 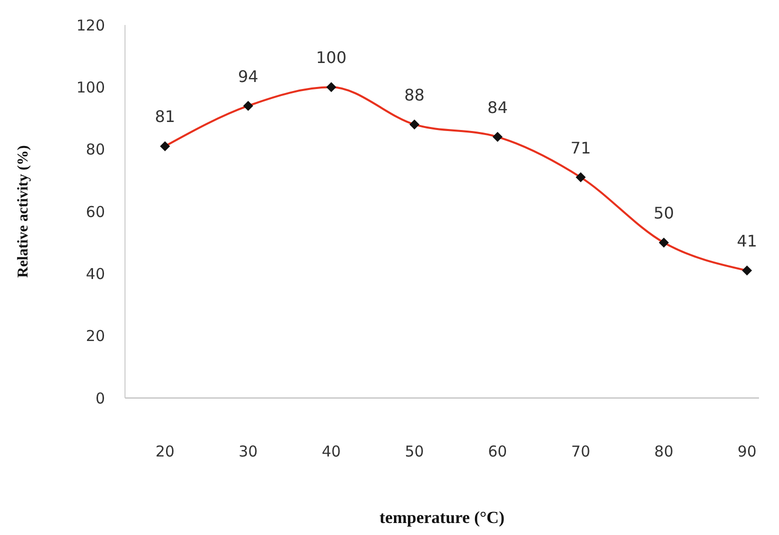 I want to click on data-label: 94, so click(x=248, y=76).